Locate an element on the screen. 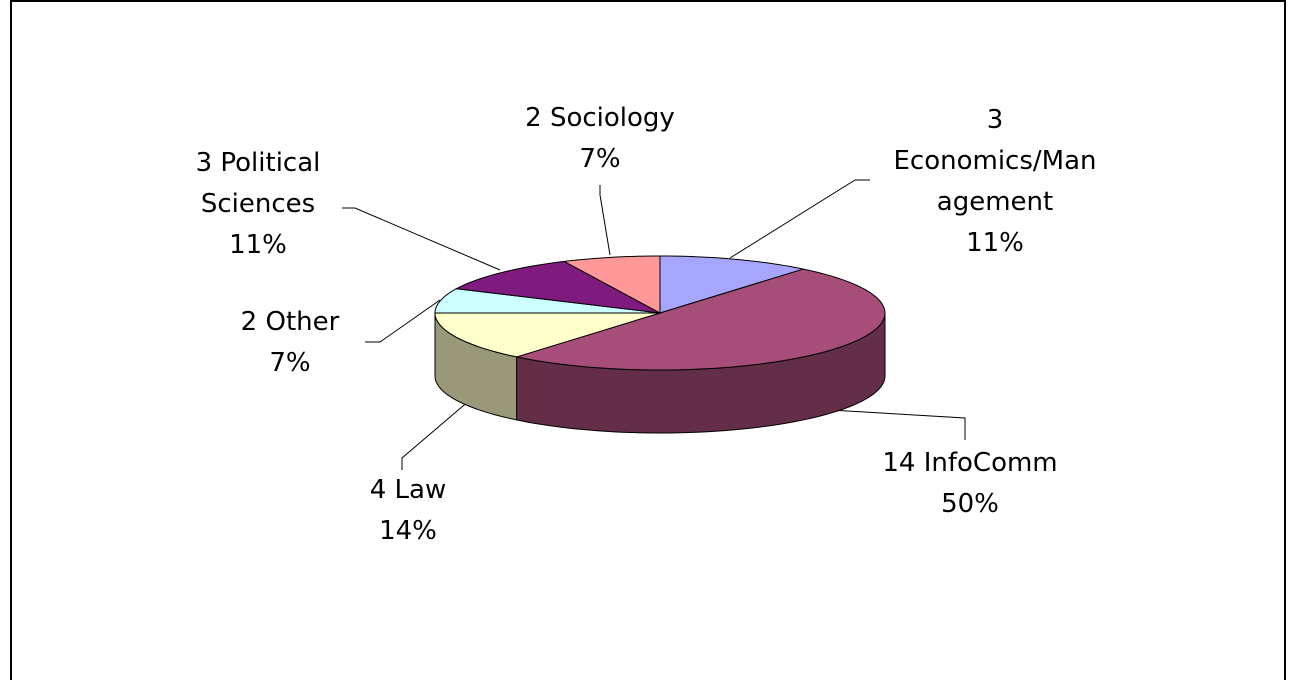 Image resolution: width=1294 pixels, height=680 pixels. slice-name: 2 Sociology is located at coordinates (600, 118).